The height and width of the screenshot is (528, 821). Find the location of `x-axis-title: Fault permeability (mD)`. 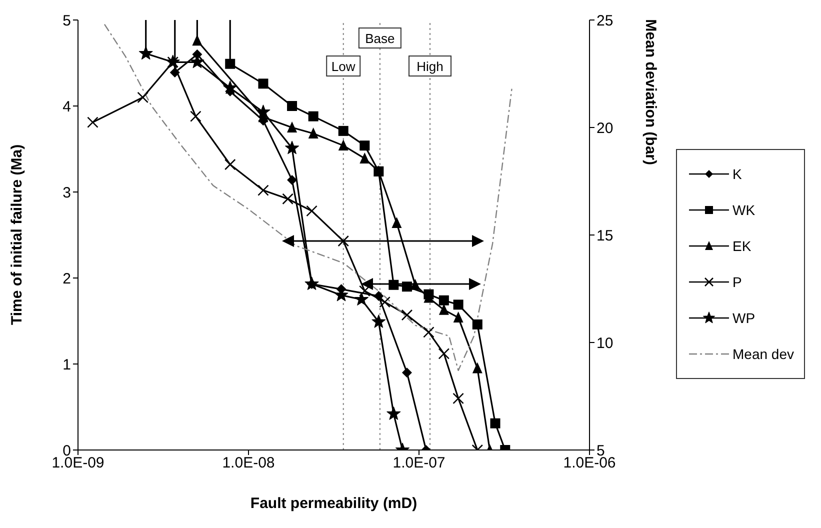

x-axis-title: Fault permeability (mD) is located at coordinates (334, 503).